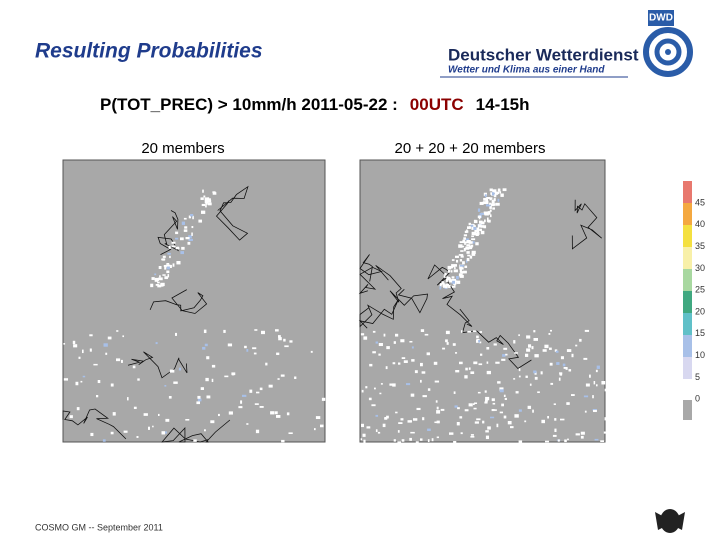 The width and height of the screenshot is (720, 540). I want to click on border-line, so click(232, 213).